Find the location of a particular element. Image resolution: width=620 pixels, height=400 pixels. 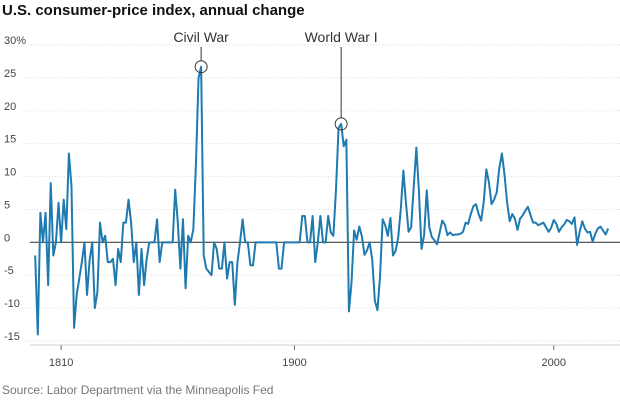

y-tick-label: -15 is located at coordinates (12, 337).